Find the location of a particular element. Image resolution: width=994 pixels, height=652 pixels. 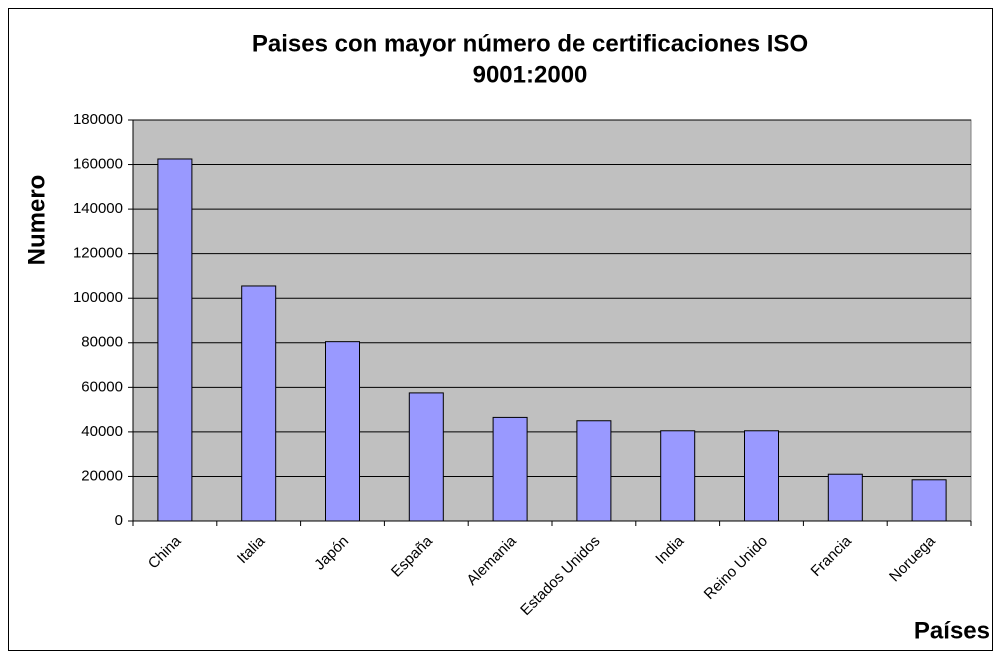

y-tick-label: 160000 is located at coordinates (98, 164).